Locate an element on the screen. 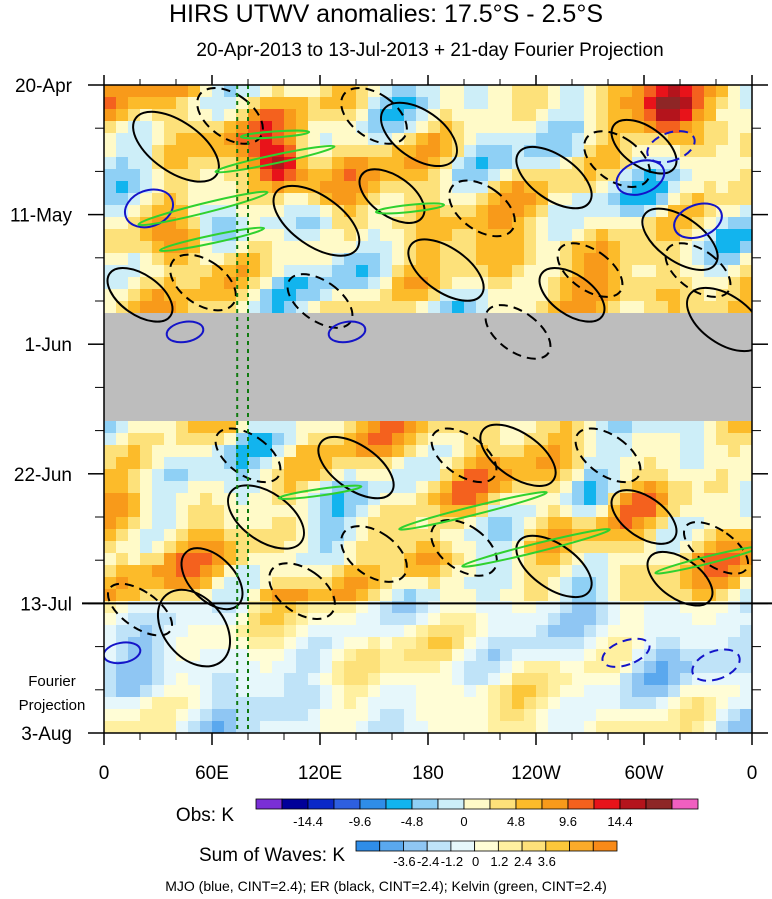 The image size is (772, 899). obs-colorbar-label: Obs: K is located at coordinates (205, 815).